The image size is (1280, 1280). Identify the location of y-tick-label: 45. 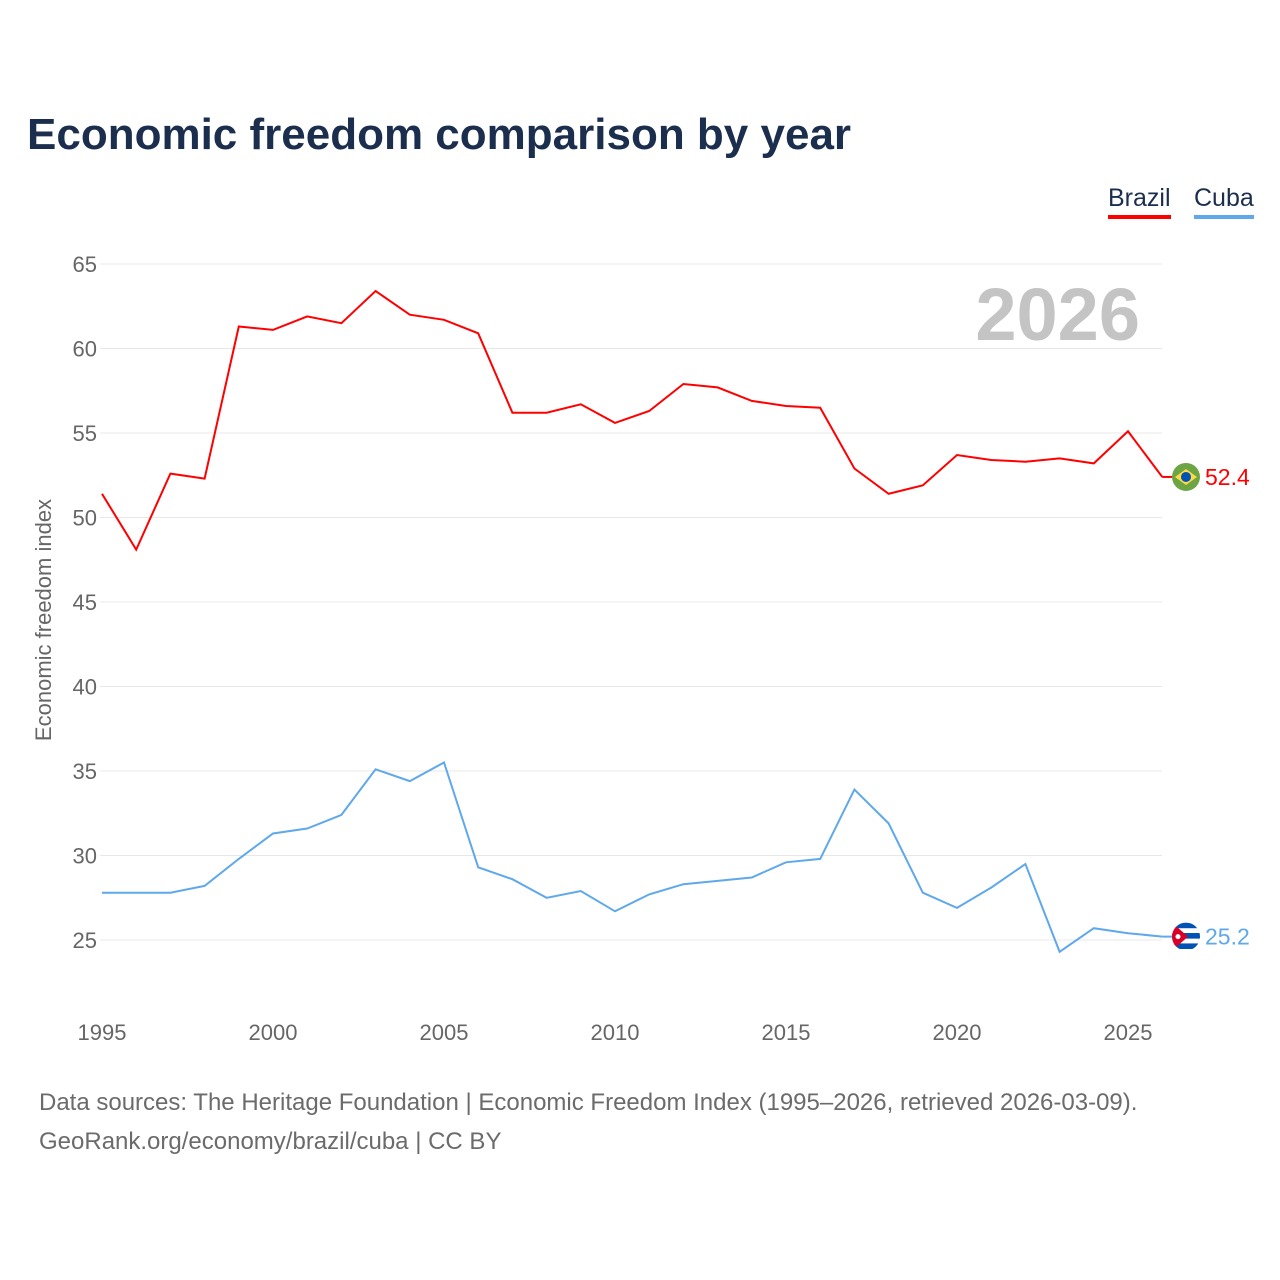
(85, 602).